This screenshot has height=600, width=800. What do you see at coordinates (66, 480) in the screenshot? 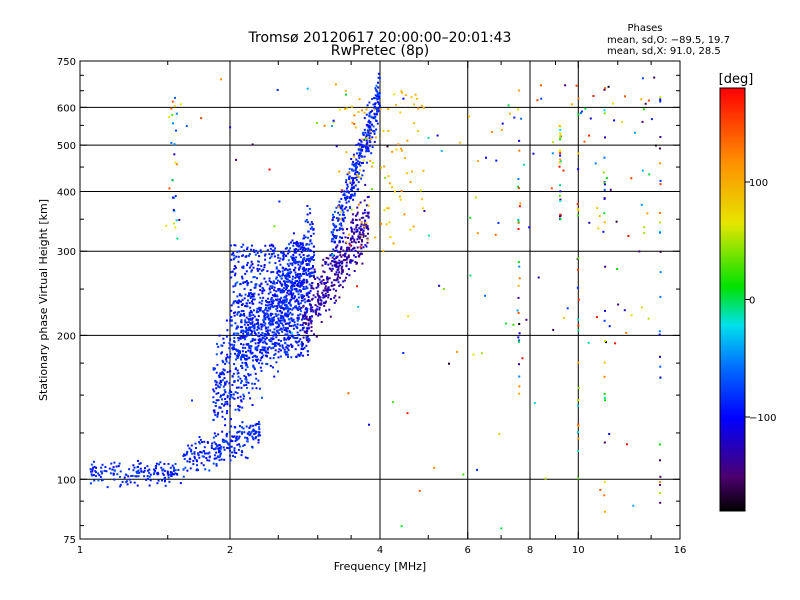
I see `y-tick-label: 100` at bounding box center [66, 480].